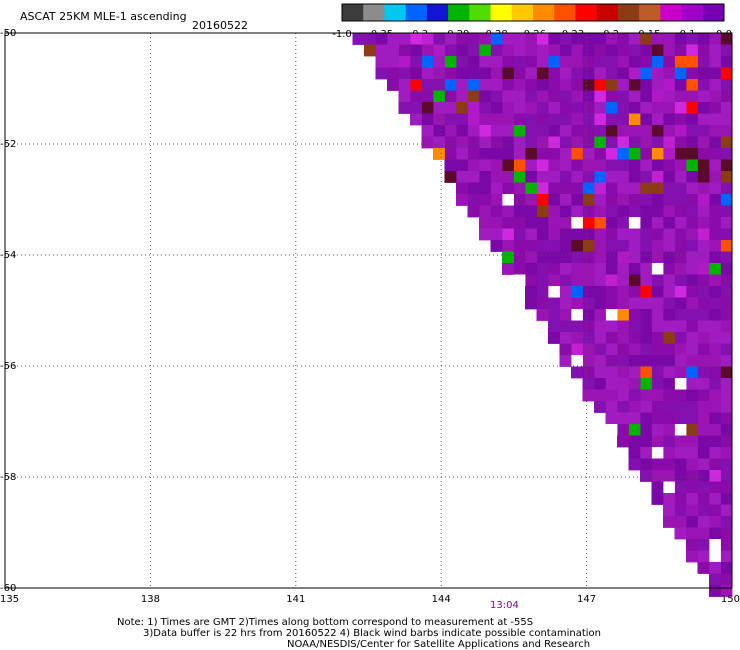  What do you see at coordinates (416, 12) in the screenshot?
I see `colorbar-swatch` at bounding box center [416, 12].